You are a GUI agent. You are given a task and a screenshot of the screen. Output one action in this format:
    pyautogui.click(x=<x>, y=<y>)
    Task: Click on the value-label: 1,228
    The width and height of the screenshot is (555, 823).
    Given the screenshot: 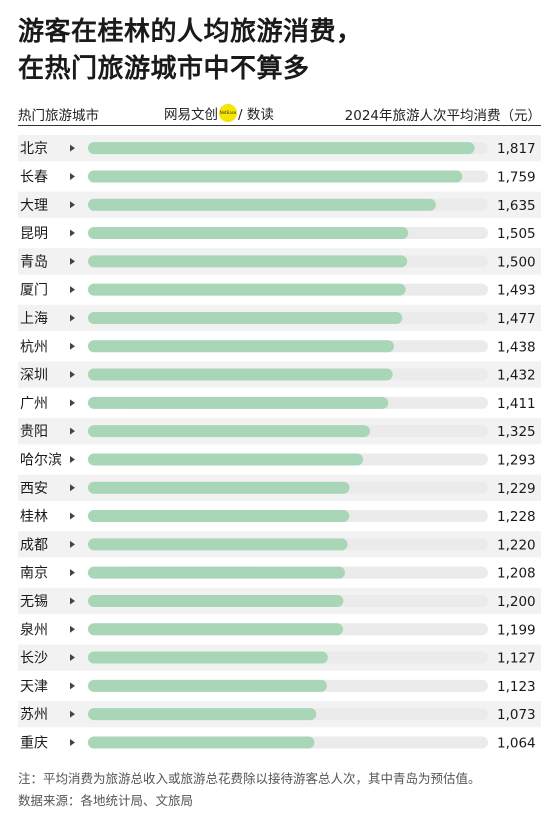 What is the action you would take?
    pyautogui.click(x=516, y=517)
    